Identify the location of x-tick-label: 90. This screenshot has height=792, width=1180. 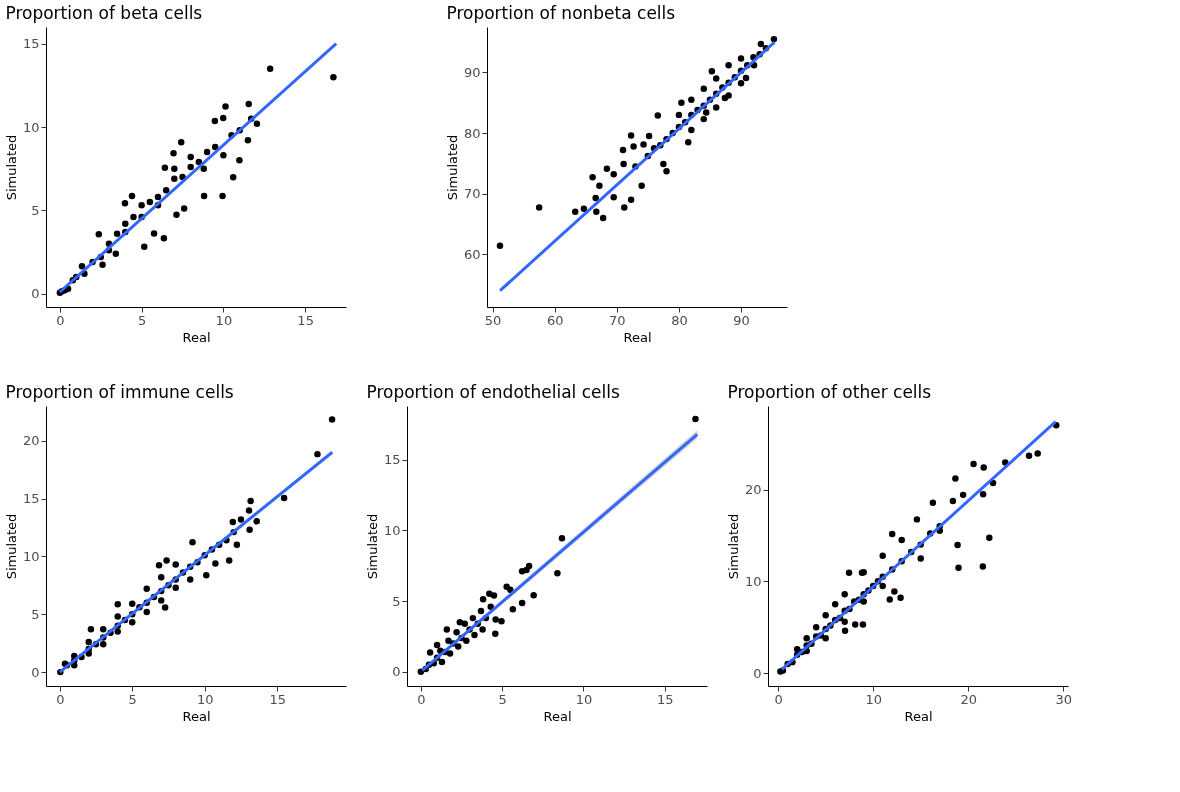
(741, 320).